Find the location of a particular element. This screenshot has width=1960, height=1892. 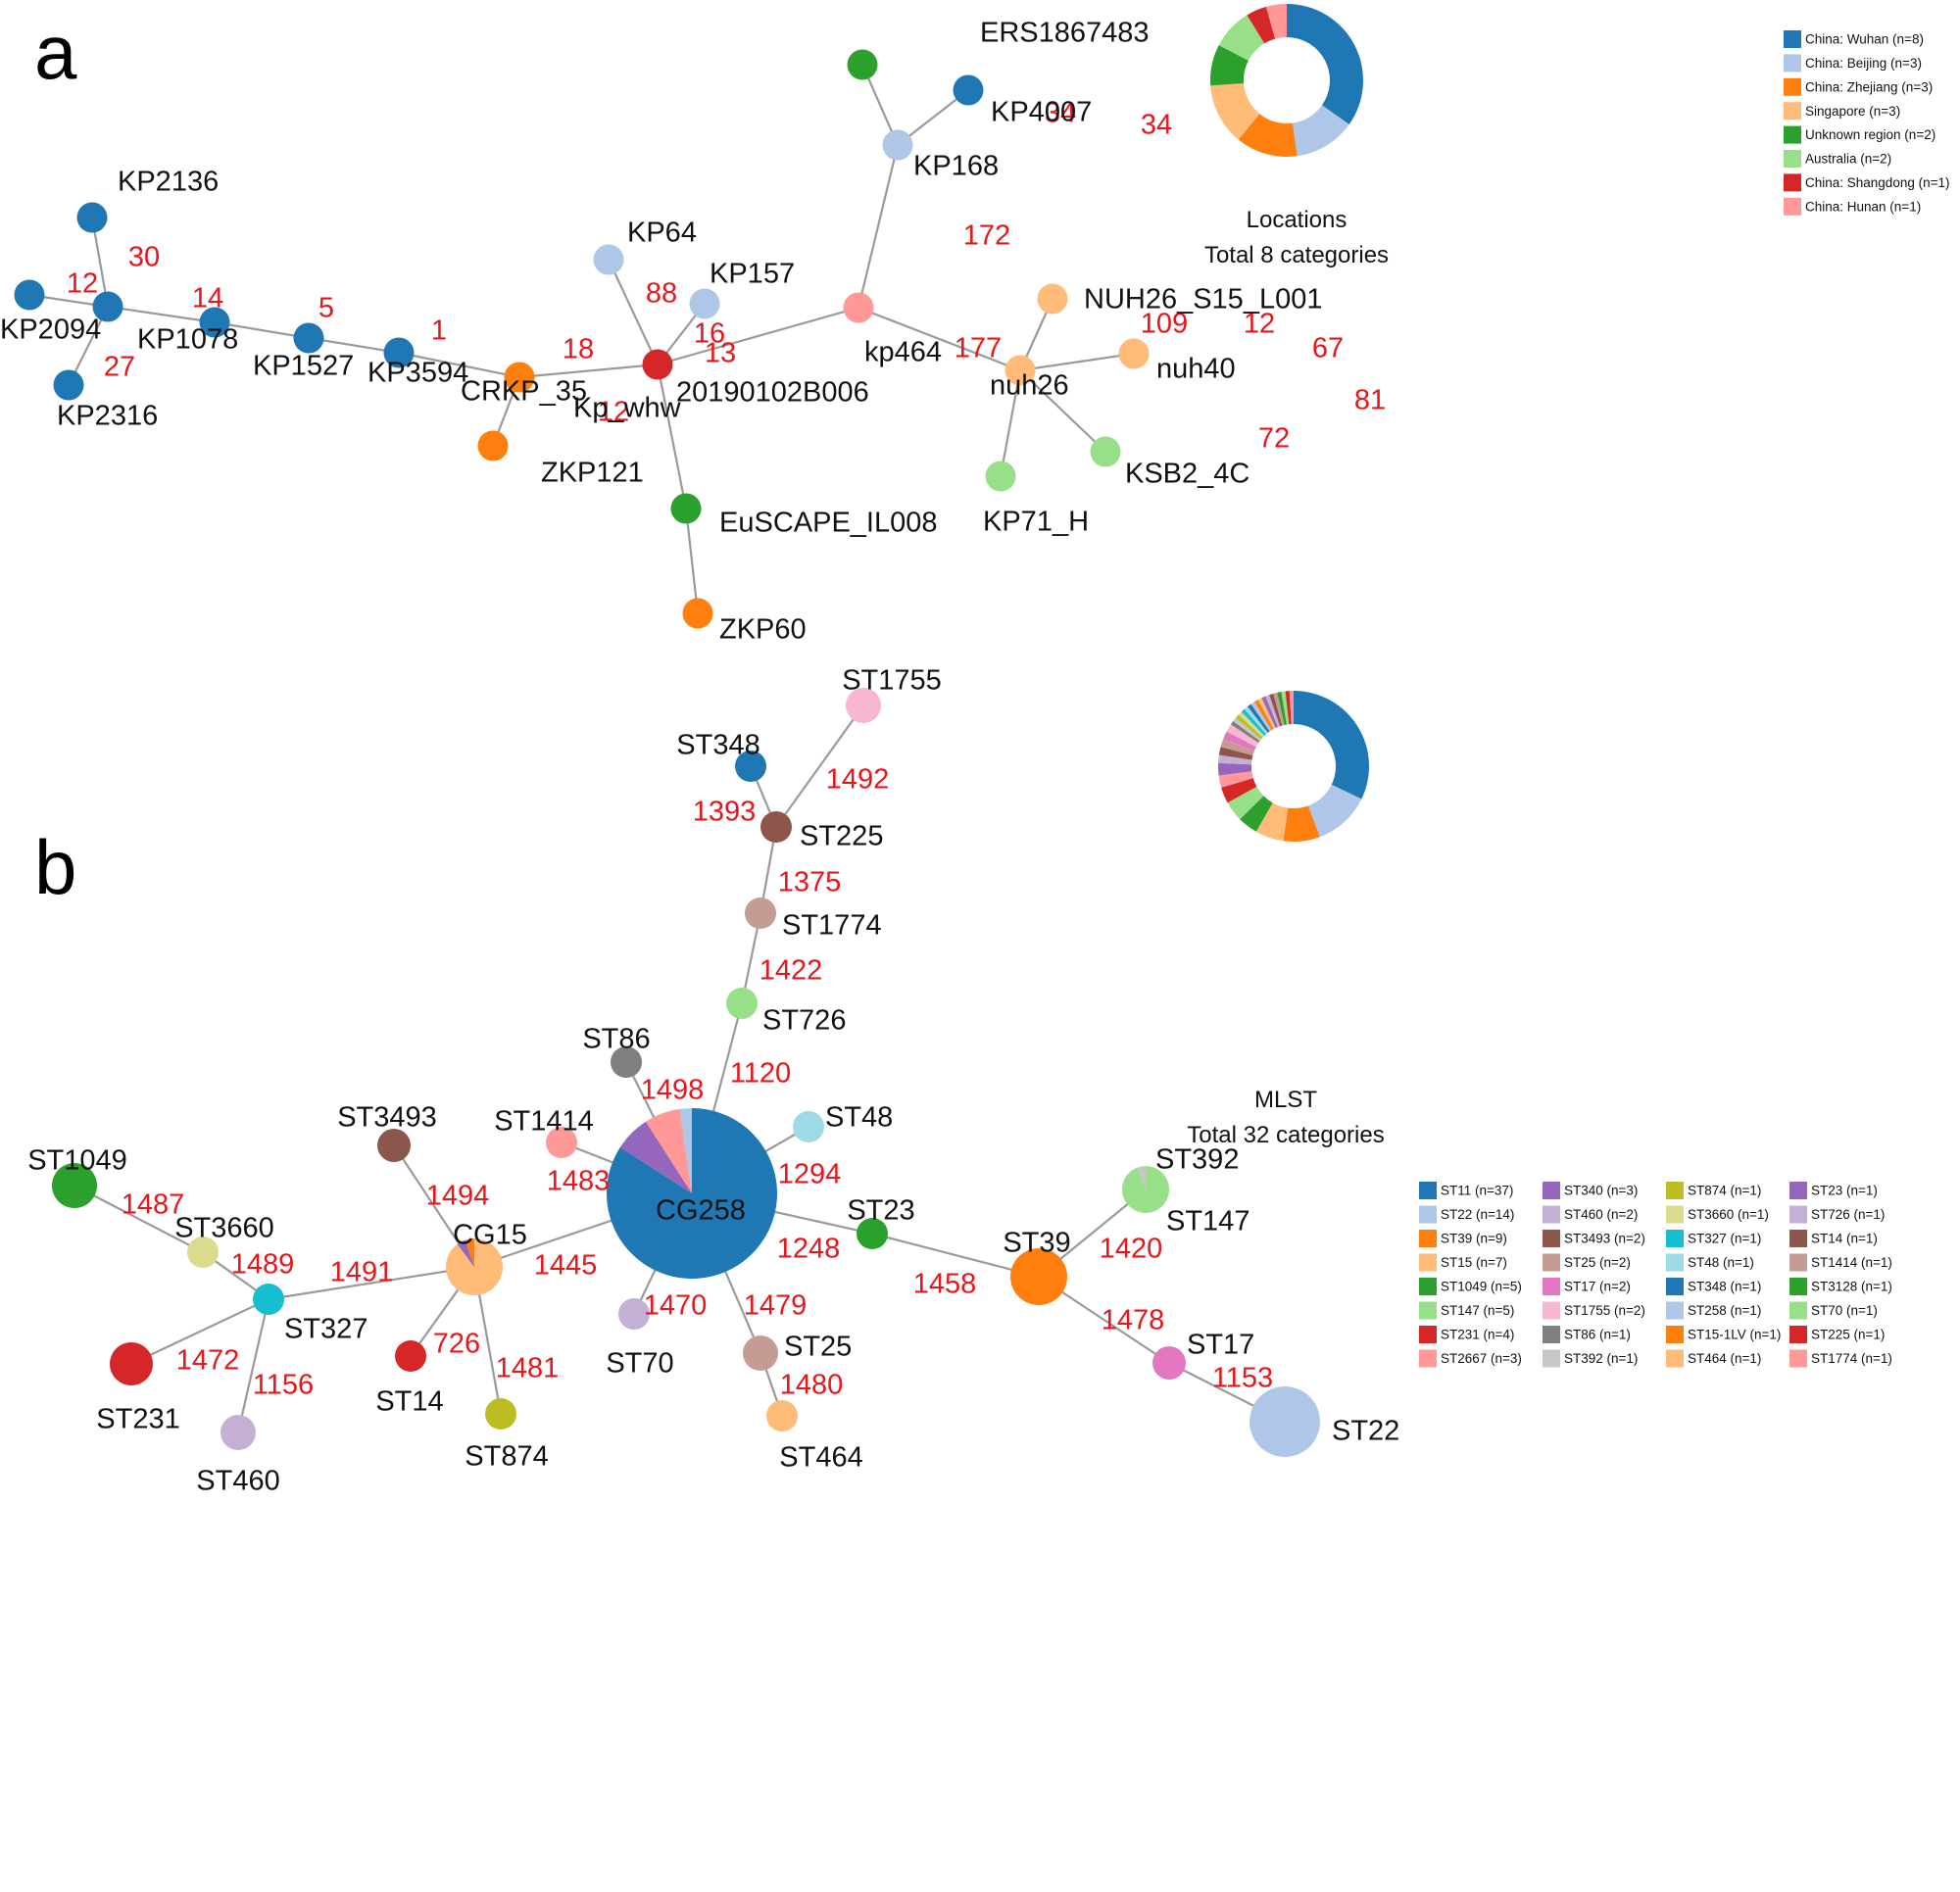

node-label-kp168: KP168 is located at coordinates (956, 166).